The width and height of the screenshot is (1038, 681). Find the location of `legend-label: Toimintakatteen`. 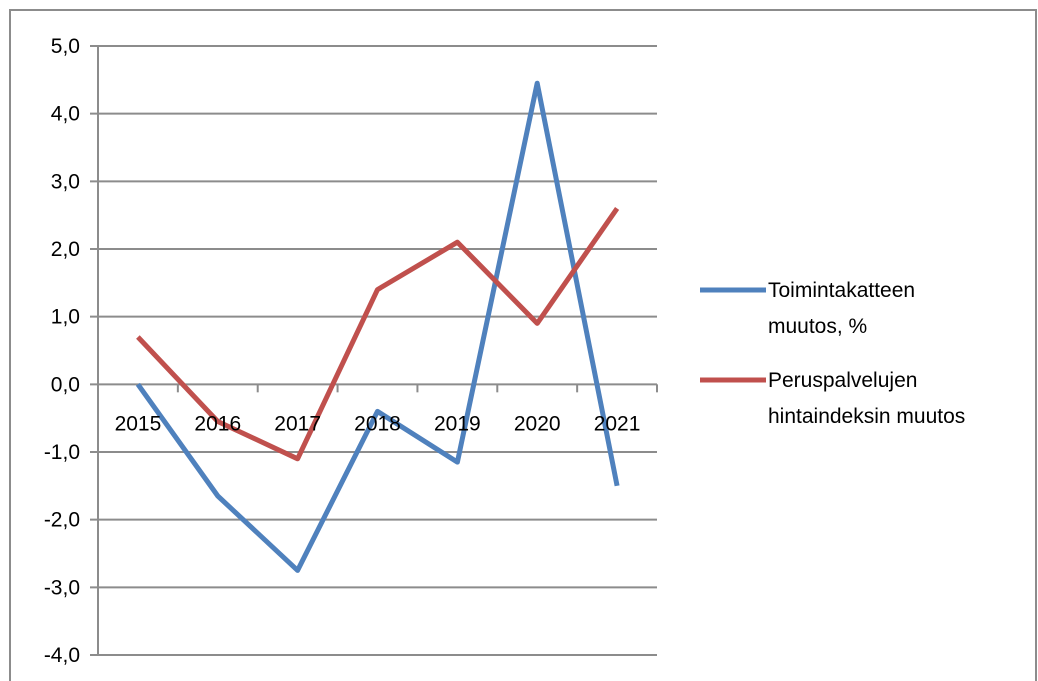

legend-label: Toimintakatteen is located at coordinates (841, 290).